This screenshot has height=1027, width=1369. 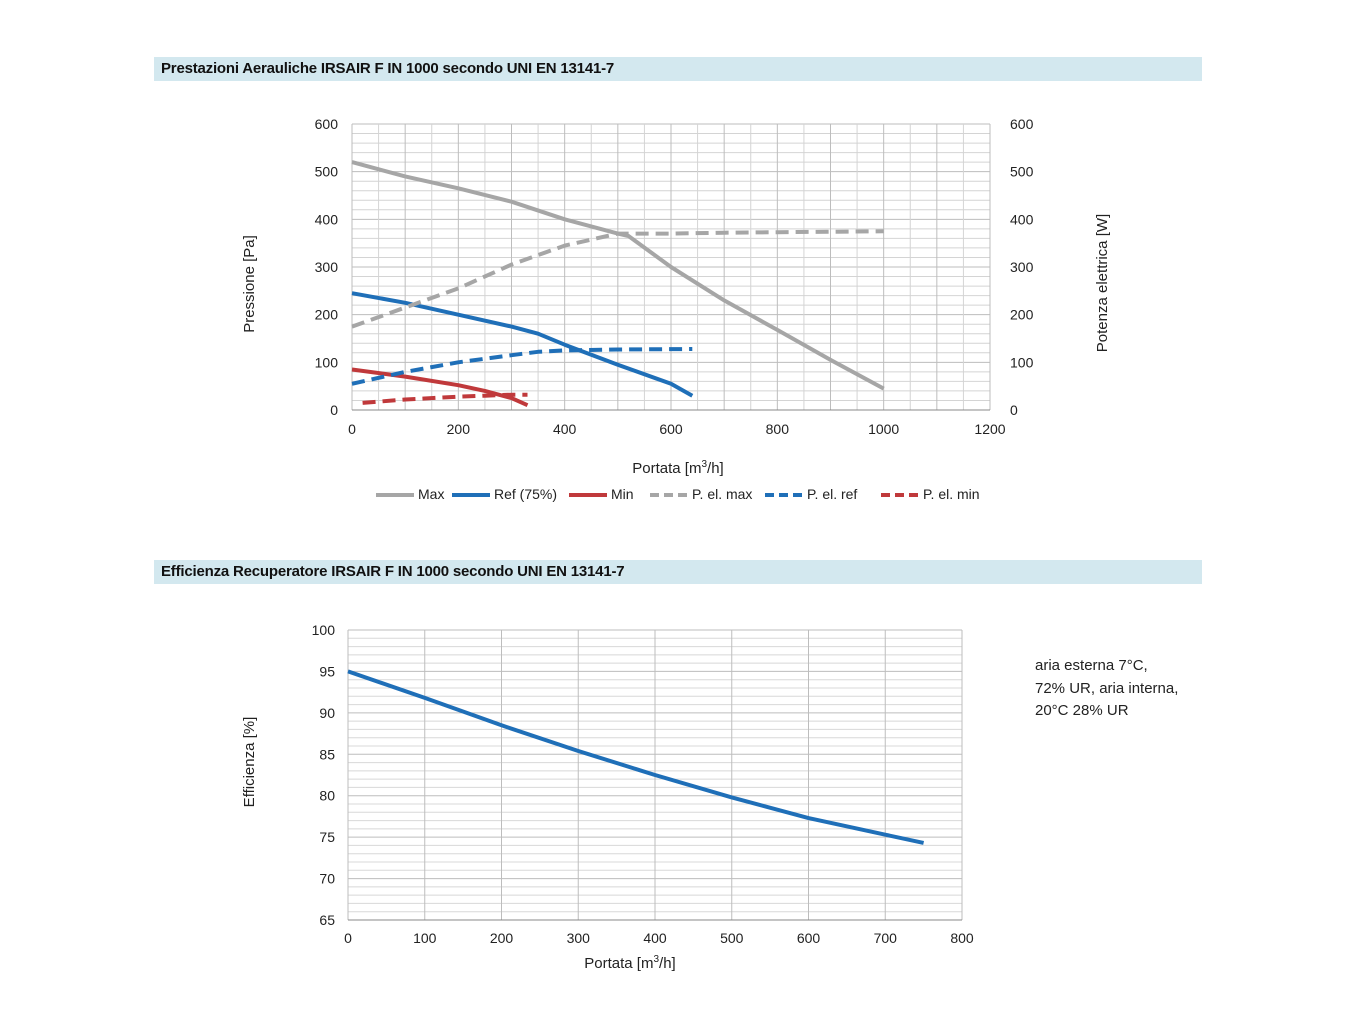 I want to click on series-p-el-ref, so click(x=522, y=366).